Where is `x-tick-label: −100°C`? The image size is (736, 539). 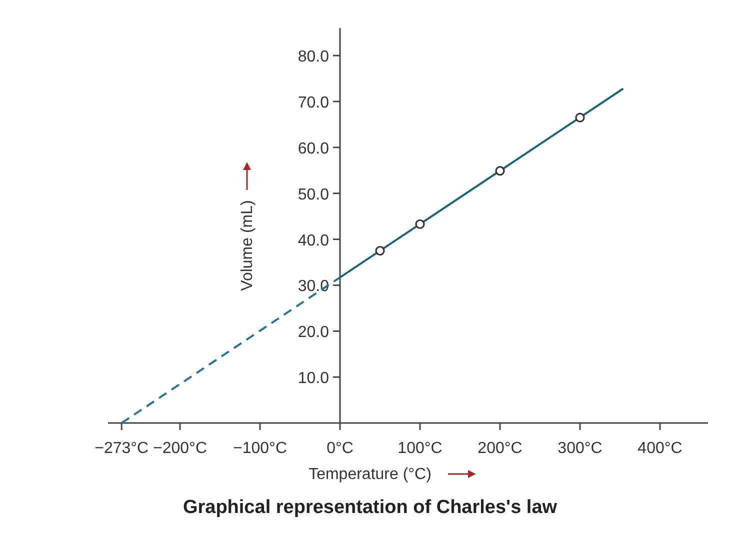 x-tick-label: −100°C is located at coordinates (260, 448).